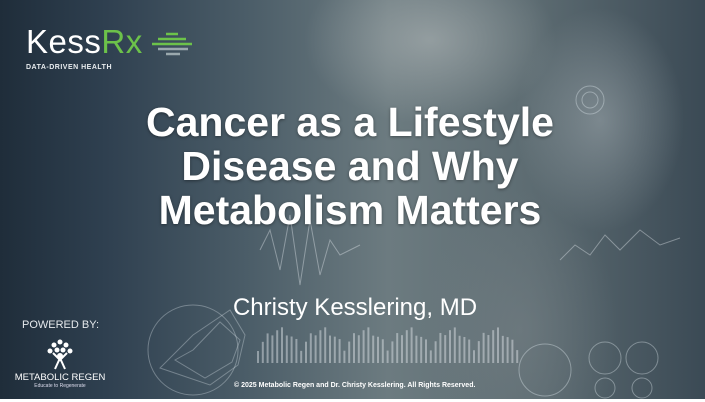 The image size is (705, 402). What do you see at coordinates (61, 325) in the screenshot?
I see `powered-by-label: POWERED BY:` at bounding box center [61, 325].